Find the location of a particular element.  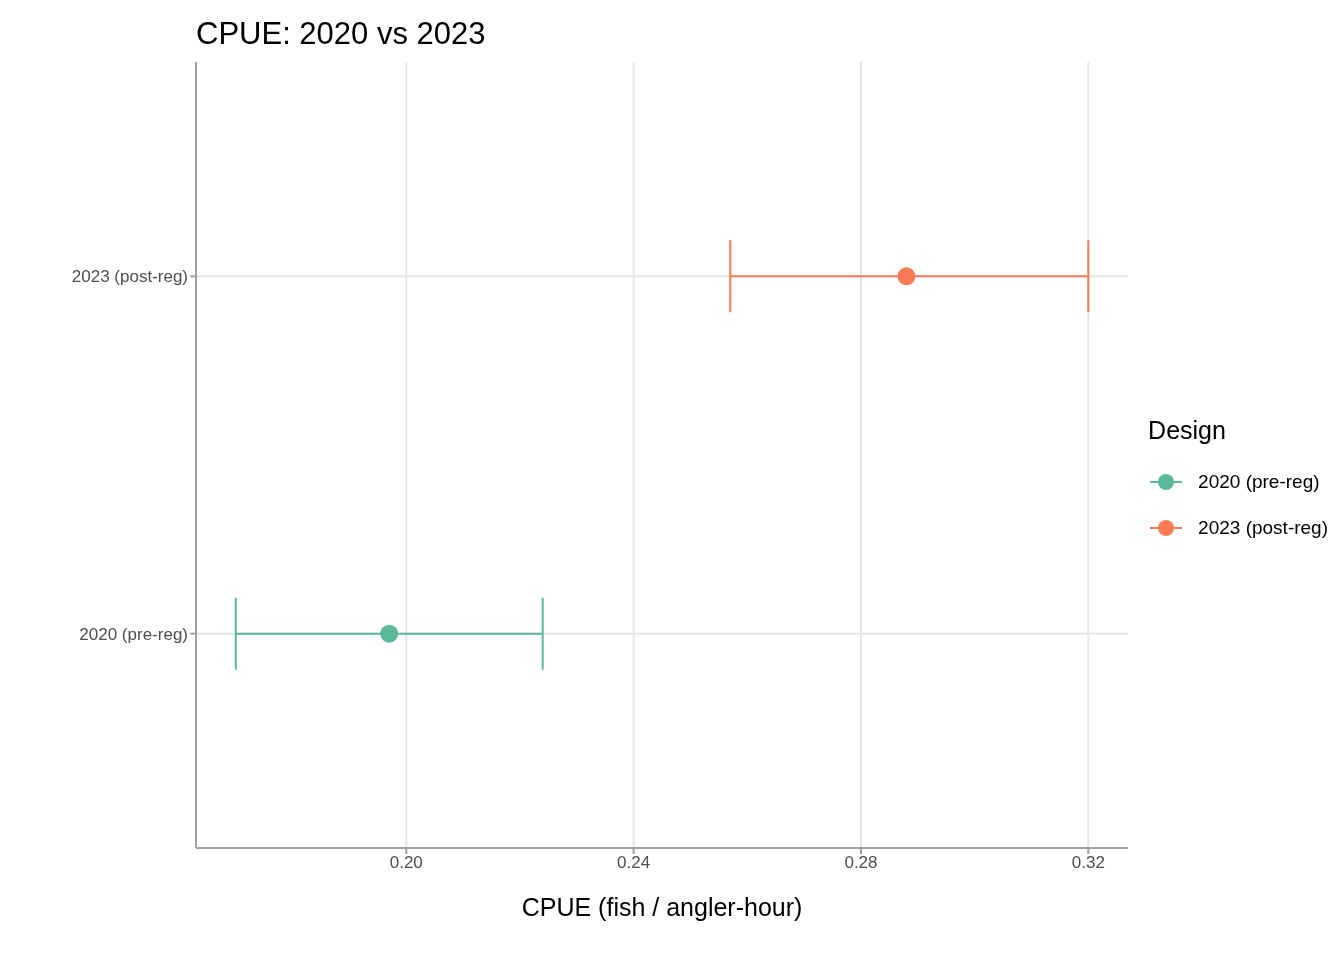

x-axis-title: CPUE (fish / angler-hour) is located at coordinates (662, 907).